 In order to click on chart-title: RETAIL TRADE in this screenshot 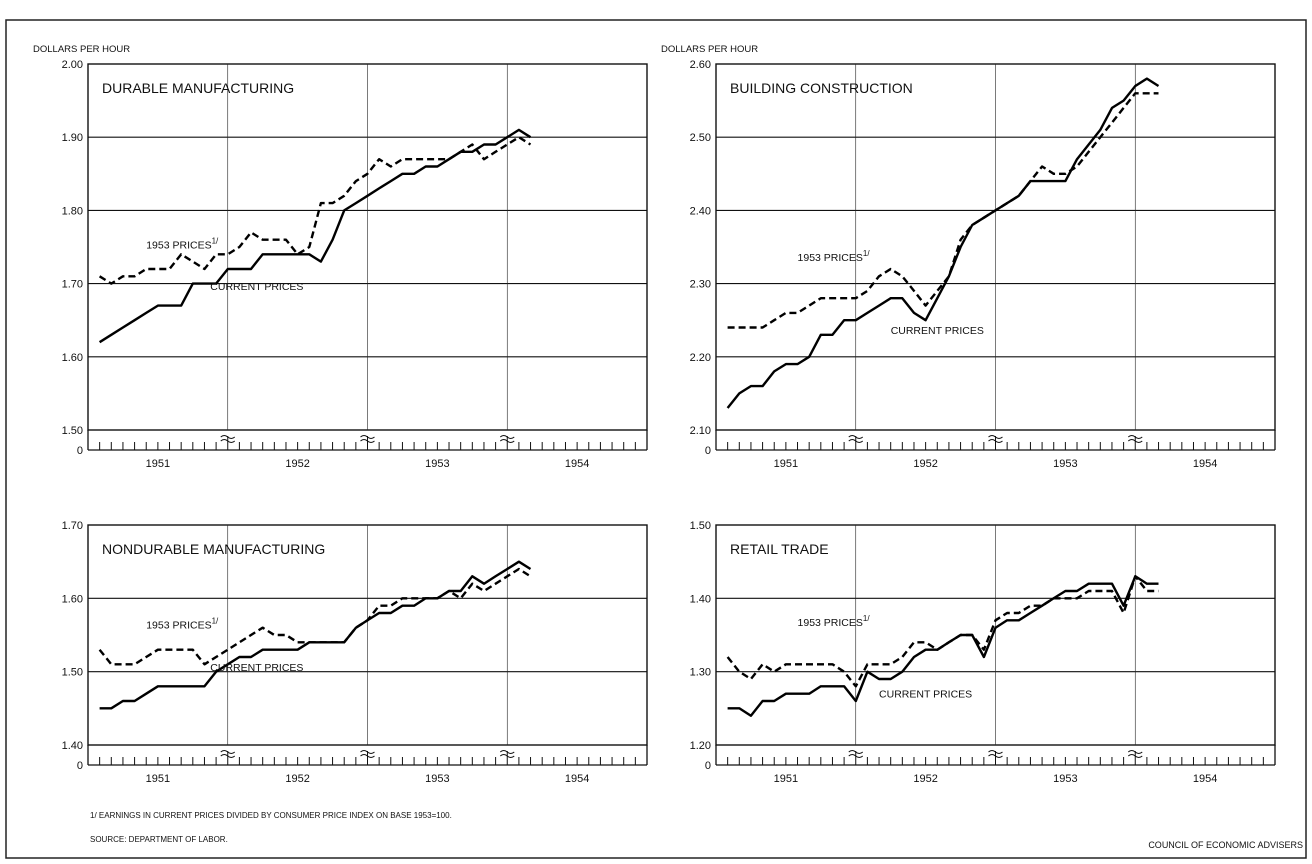, I will do `click(779, 549)`.